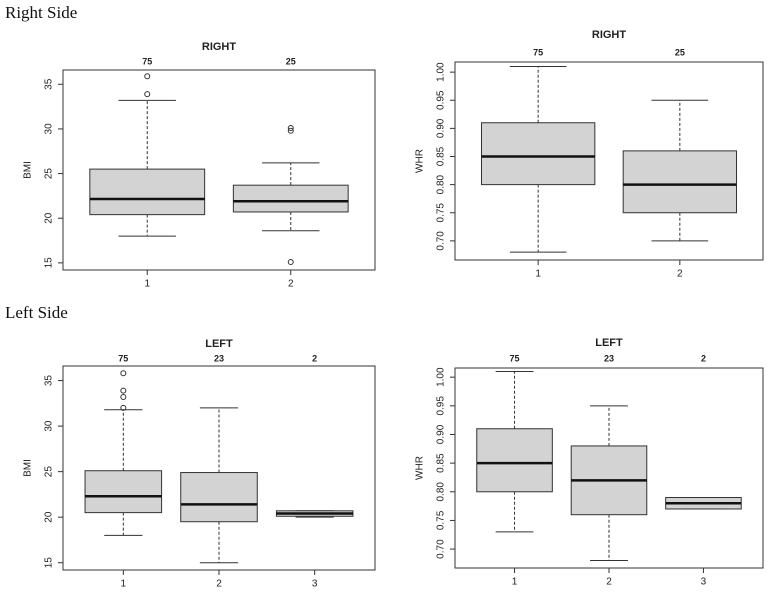 The image size is (778, 596). What do you see at coordinates (36, 312) in the screenshot?
I see `section-heading: Left Side` at bounding box center [36, 312].